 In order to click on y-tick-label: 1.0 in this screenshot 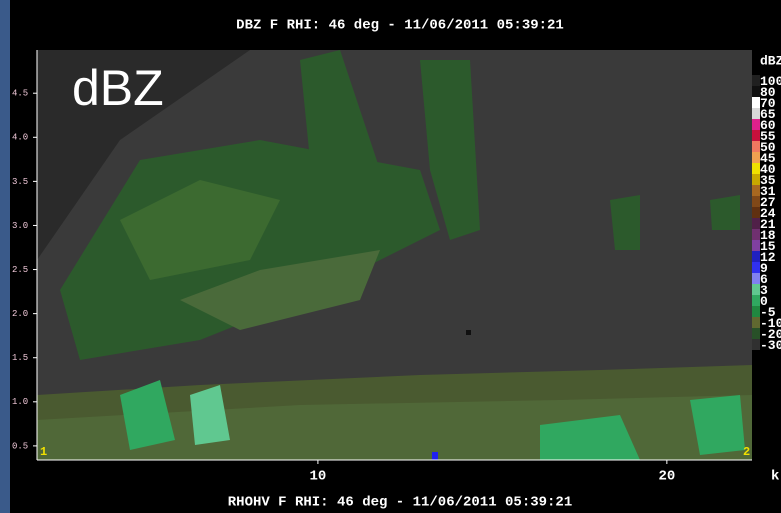, I will do `click(20, 402)`.